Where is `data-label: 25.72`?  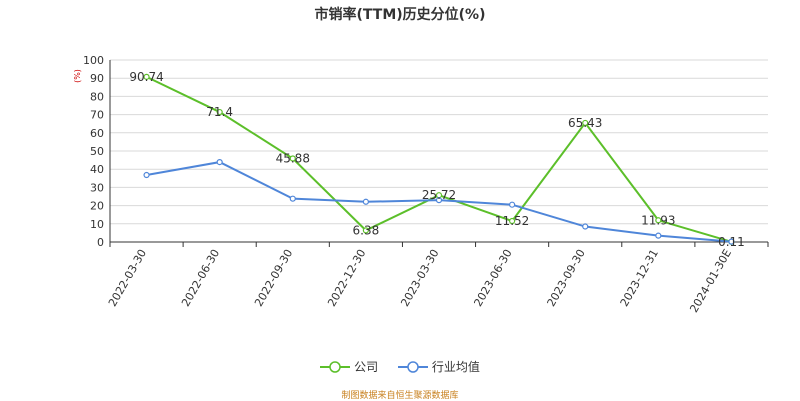 data-label: 25.72 is located at coordinates (439, 195).